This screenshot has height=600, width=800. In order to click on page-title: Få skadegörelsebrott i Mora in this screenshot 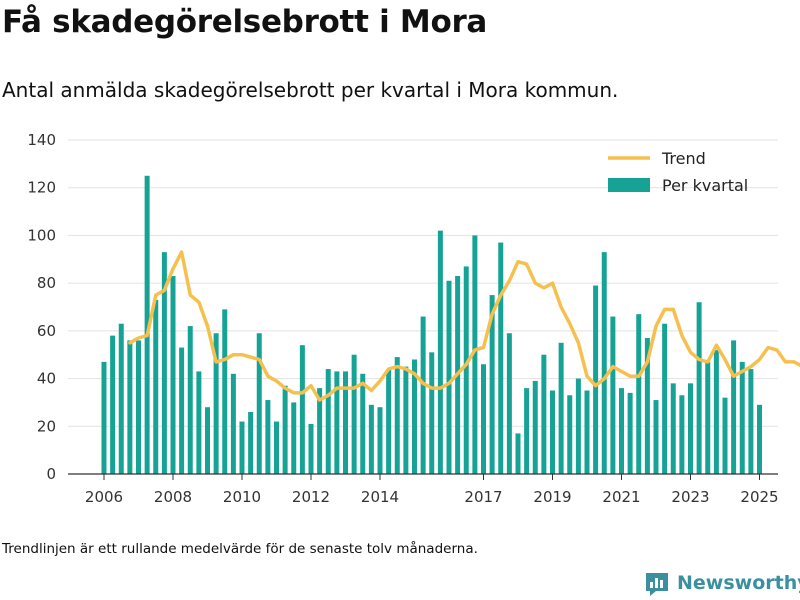, I will do `click(245, 22)`.